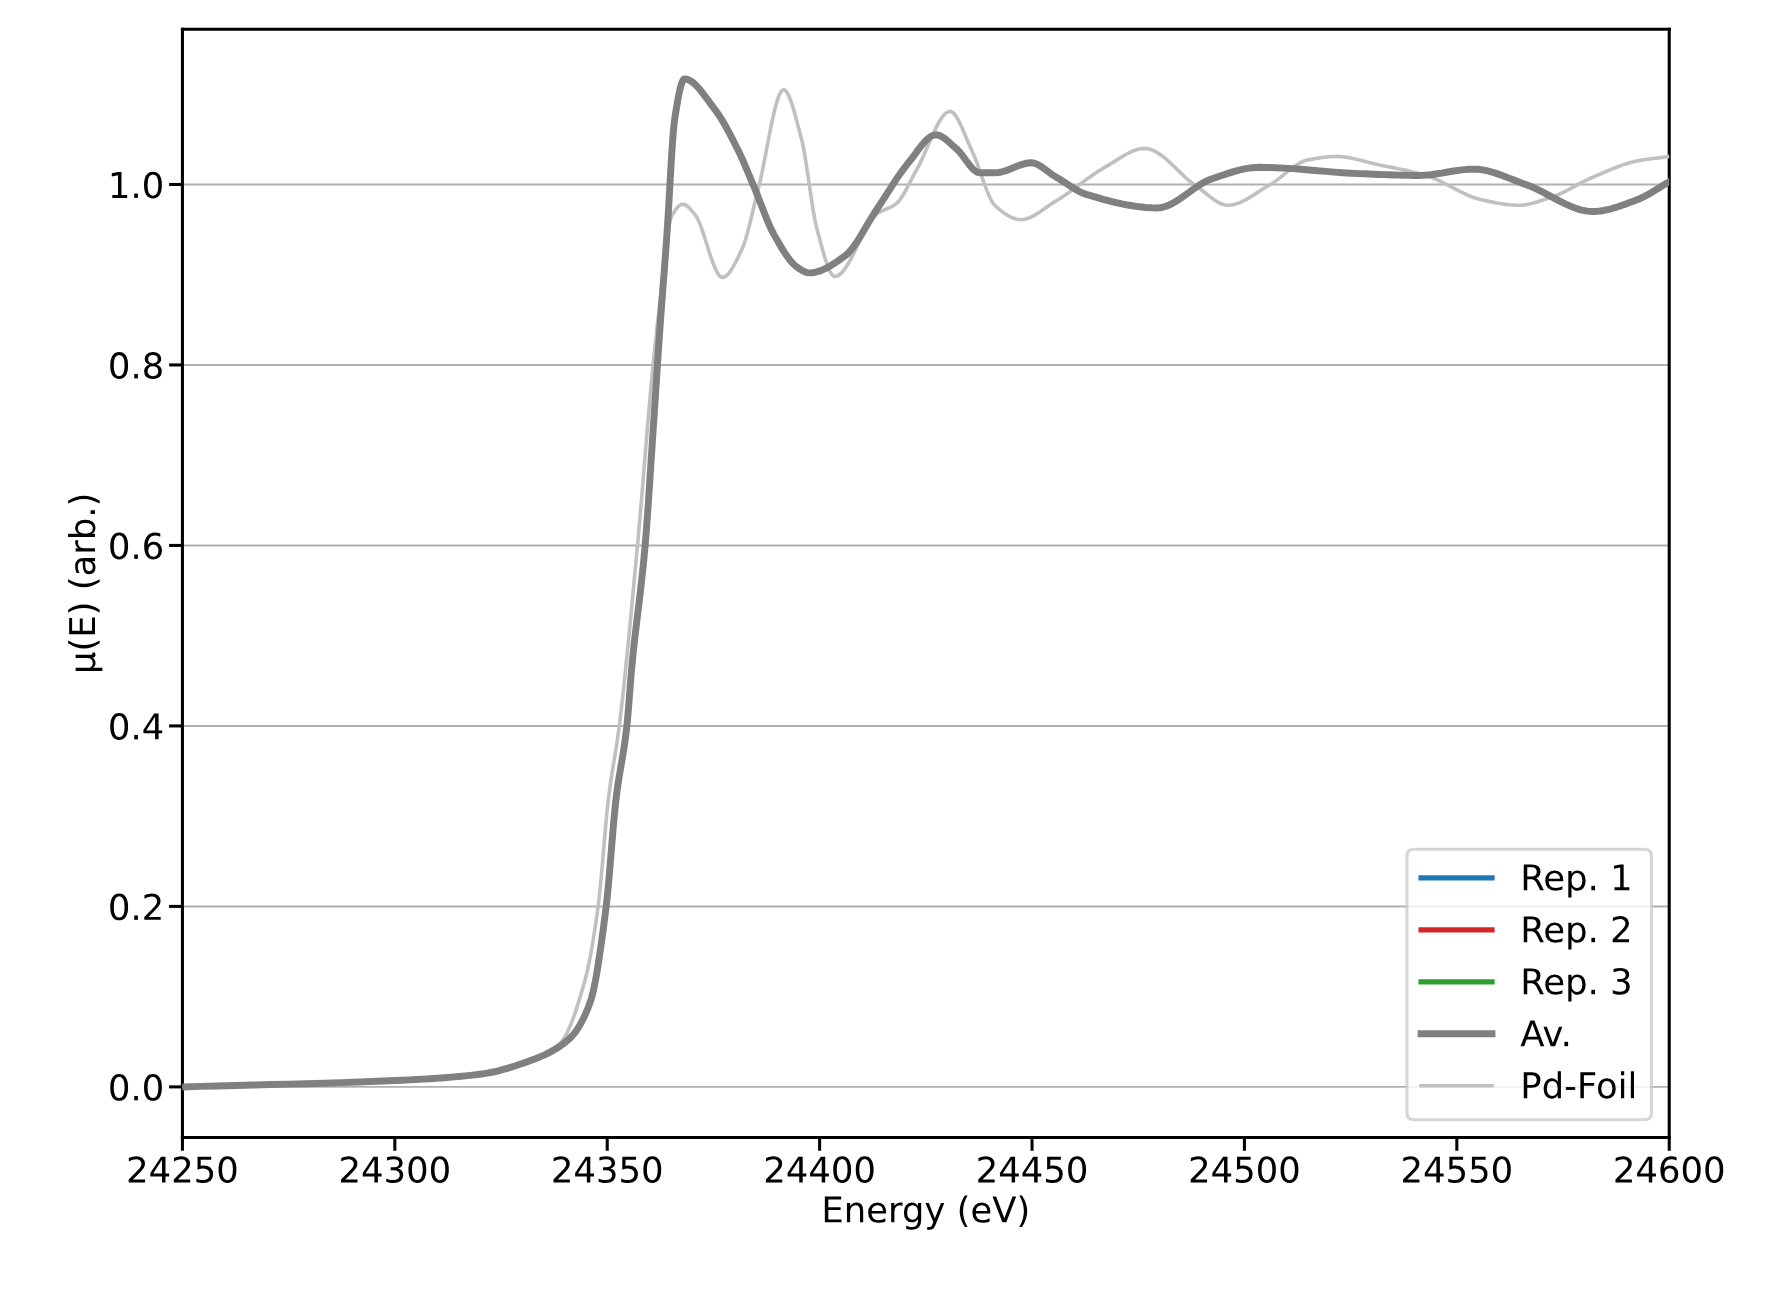 The image size is (1766, 1294). I want to click on x-tick-label: 24550, so click(1457, 1170).